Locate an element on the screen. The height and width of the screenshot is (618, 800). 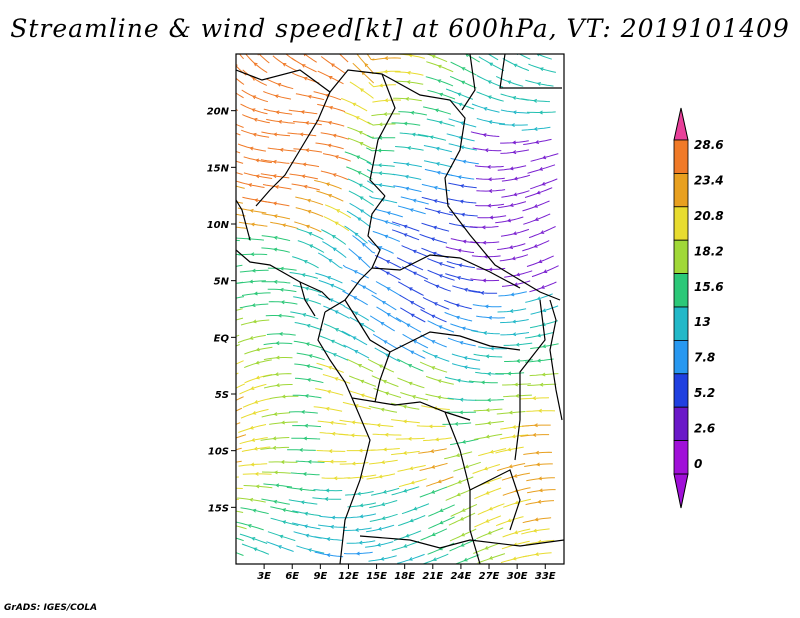
colorbar-level-label: 13 is located at coordinates (702, 322).